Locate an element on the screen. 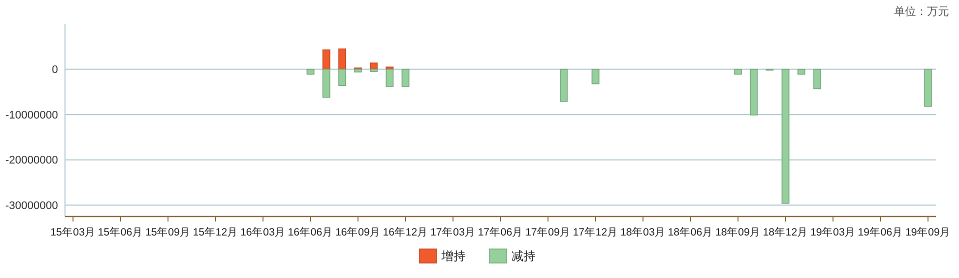 The height and width of the screenshot is (278, 959). y-tick-label: -30000000 is located at coordinates (31, 206).